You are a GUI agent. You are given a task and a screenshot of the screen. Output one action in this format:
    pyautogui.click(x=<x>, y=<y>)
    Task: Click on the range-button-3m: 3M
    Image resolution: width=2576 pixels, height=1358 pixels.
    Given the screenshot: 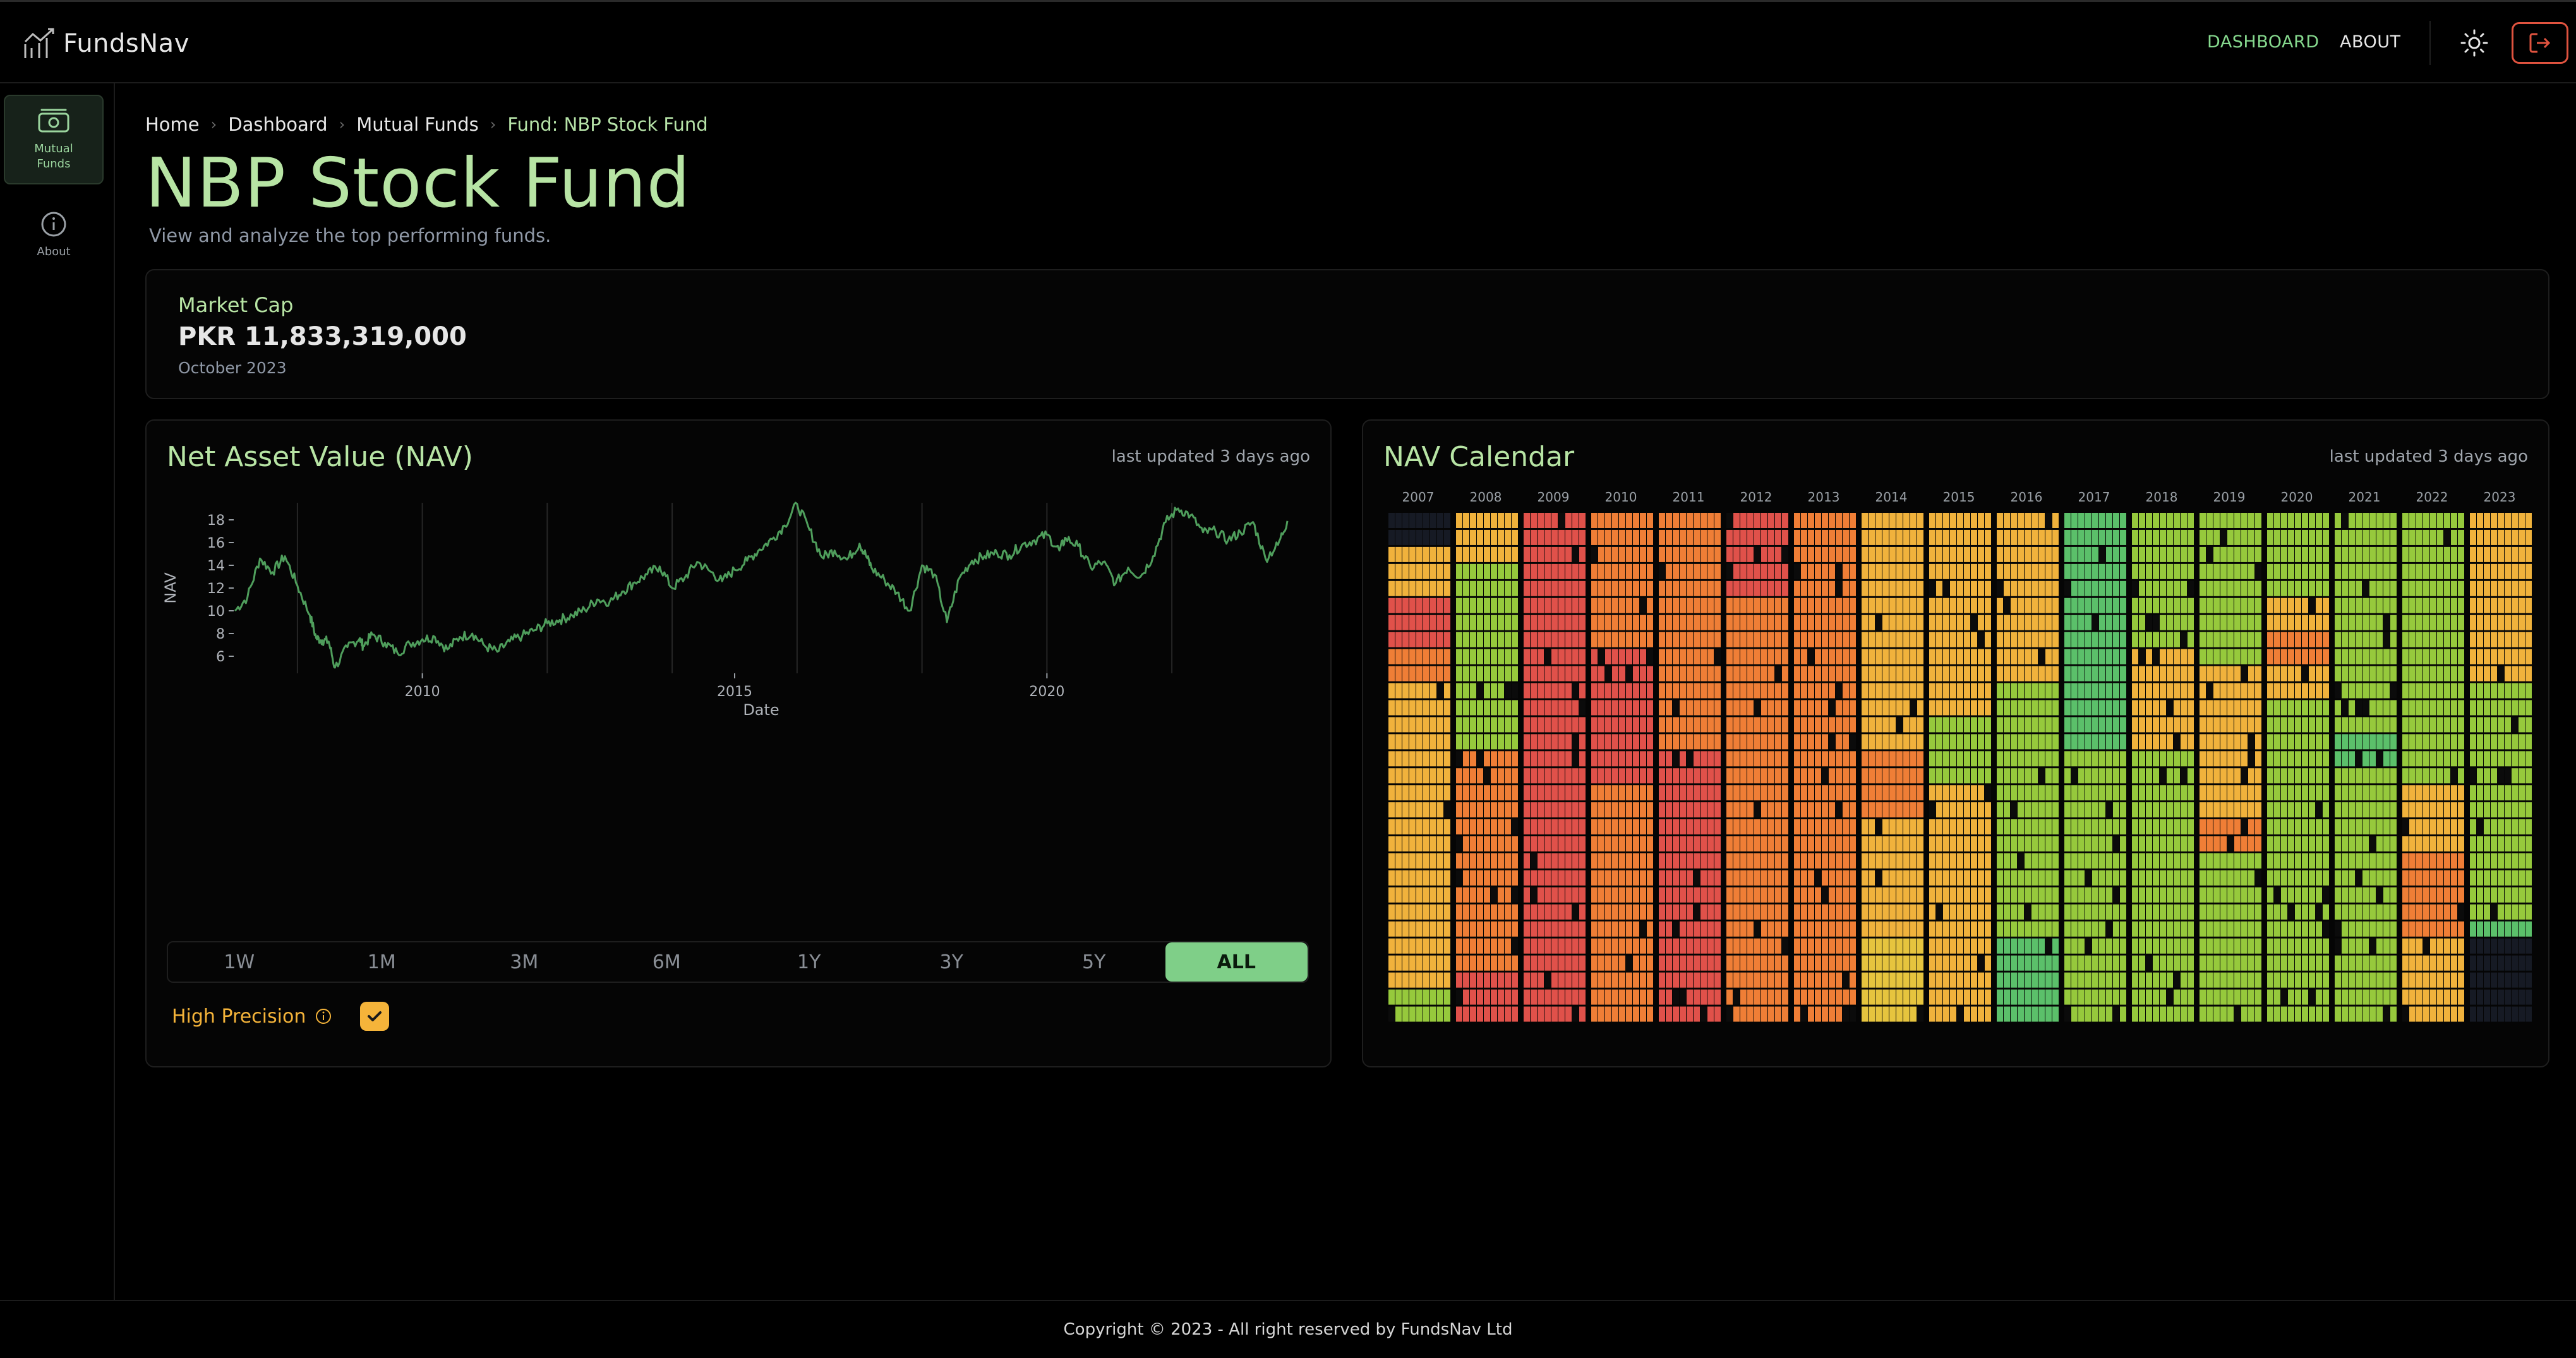 What is the action you would take?
    pyautogui.click(x=524, y=962)
    